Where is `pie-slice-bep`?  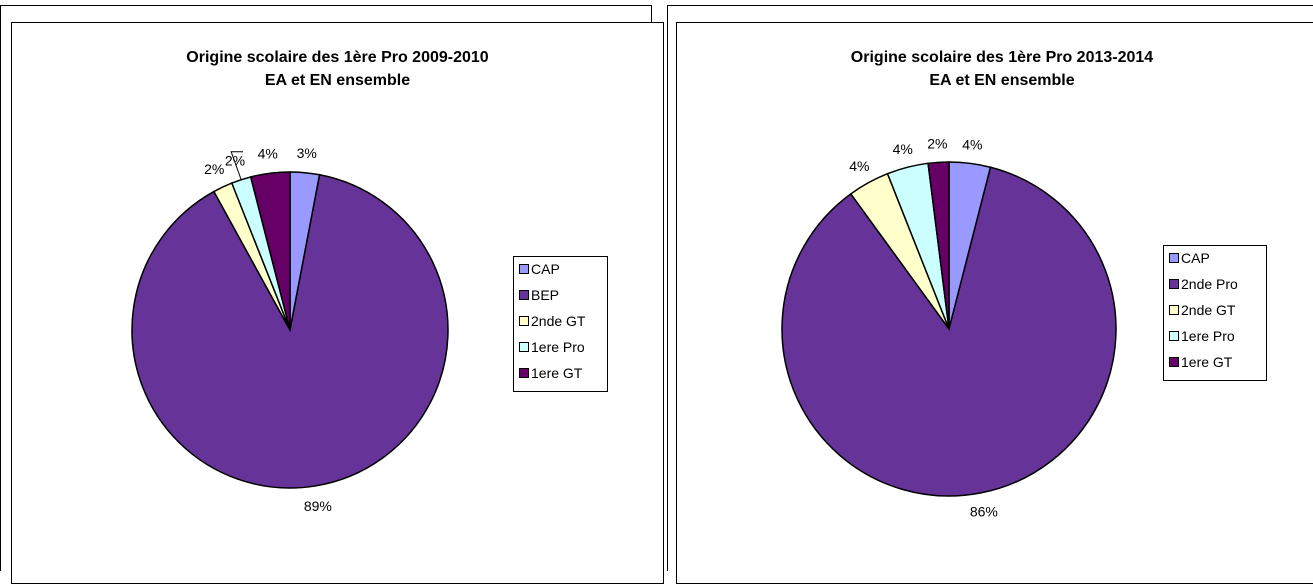 pie-slice-bep is located at coordinates (290, 331).